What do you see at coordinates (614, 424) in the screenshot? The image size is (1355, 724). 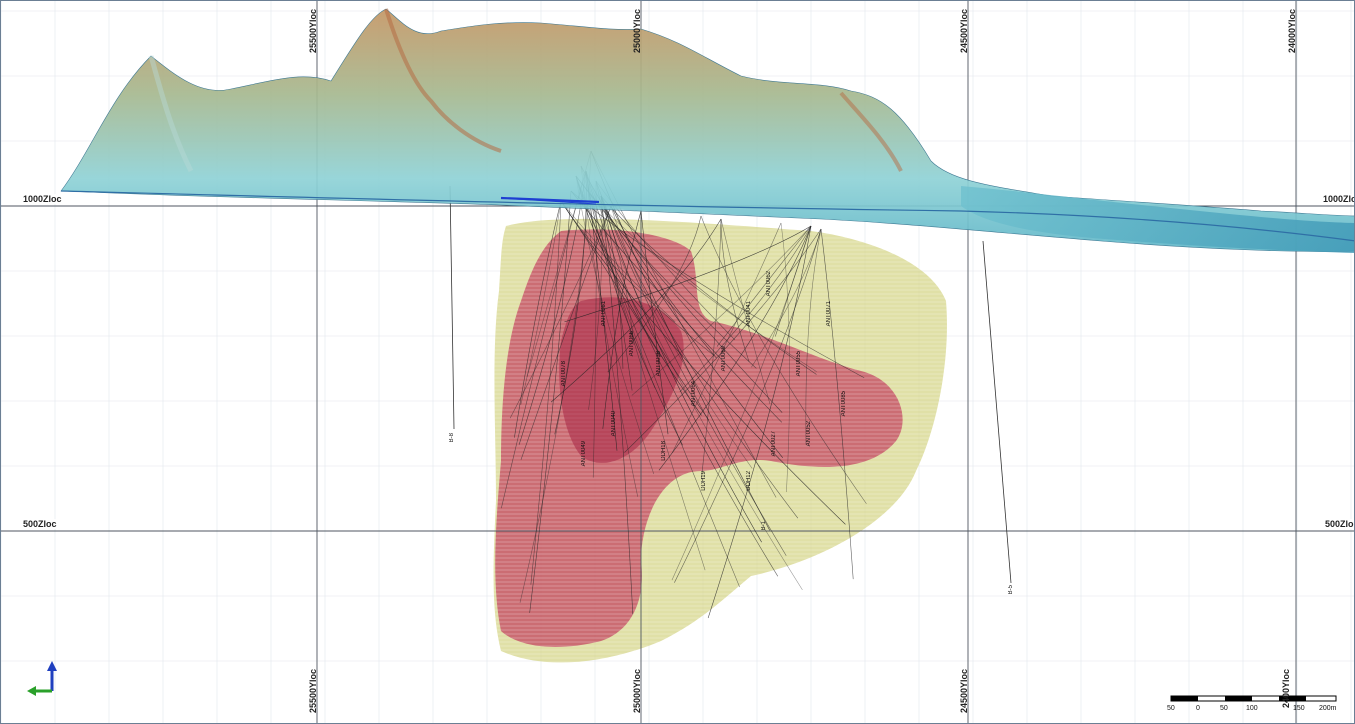 I see `drill-hole-label: ANT0040` at bounding box center [614, 424].